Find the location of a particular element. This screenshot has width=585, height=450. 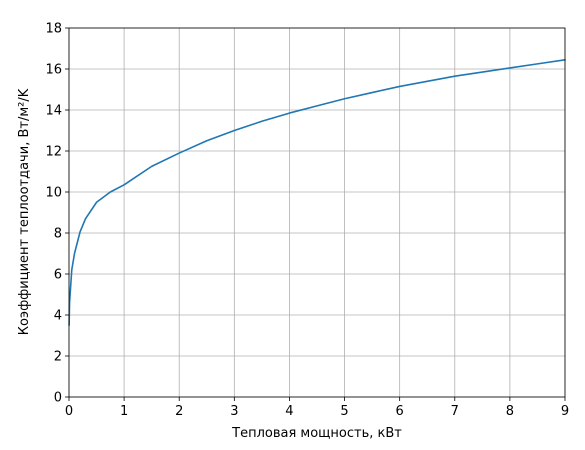

x-tick-label: 8 is located at coordinates (510, 411).